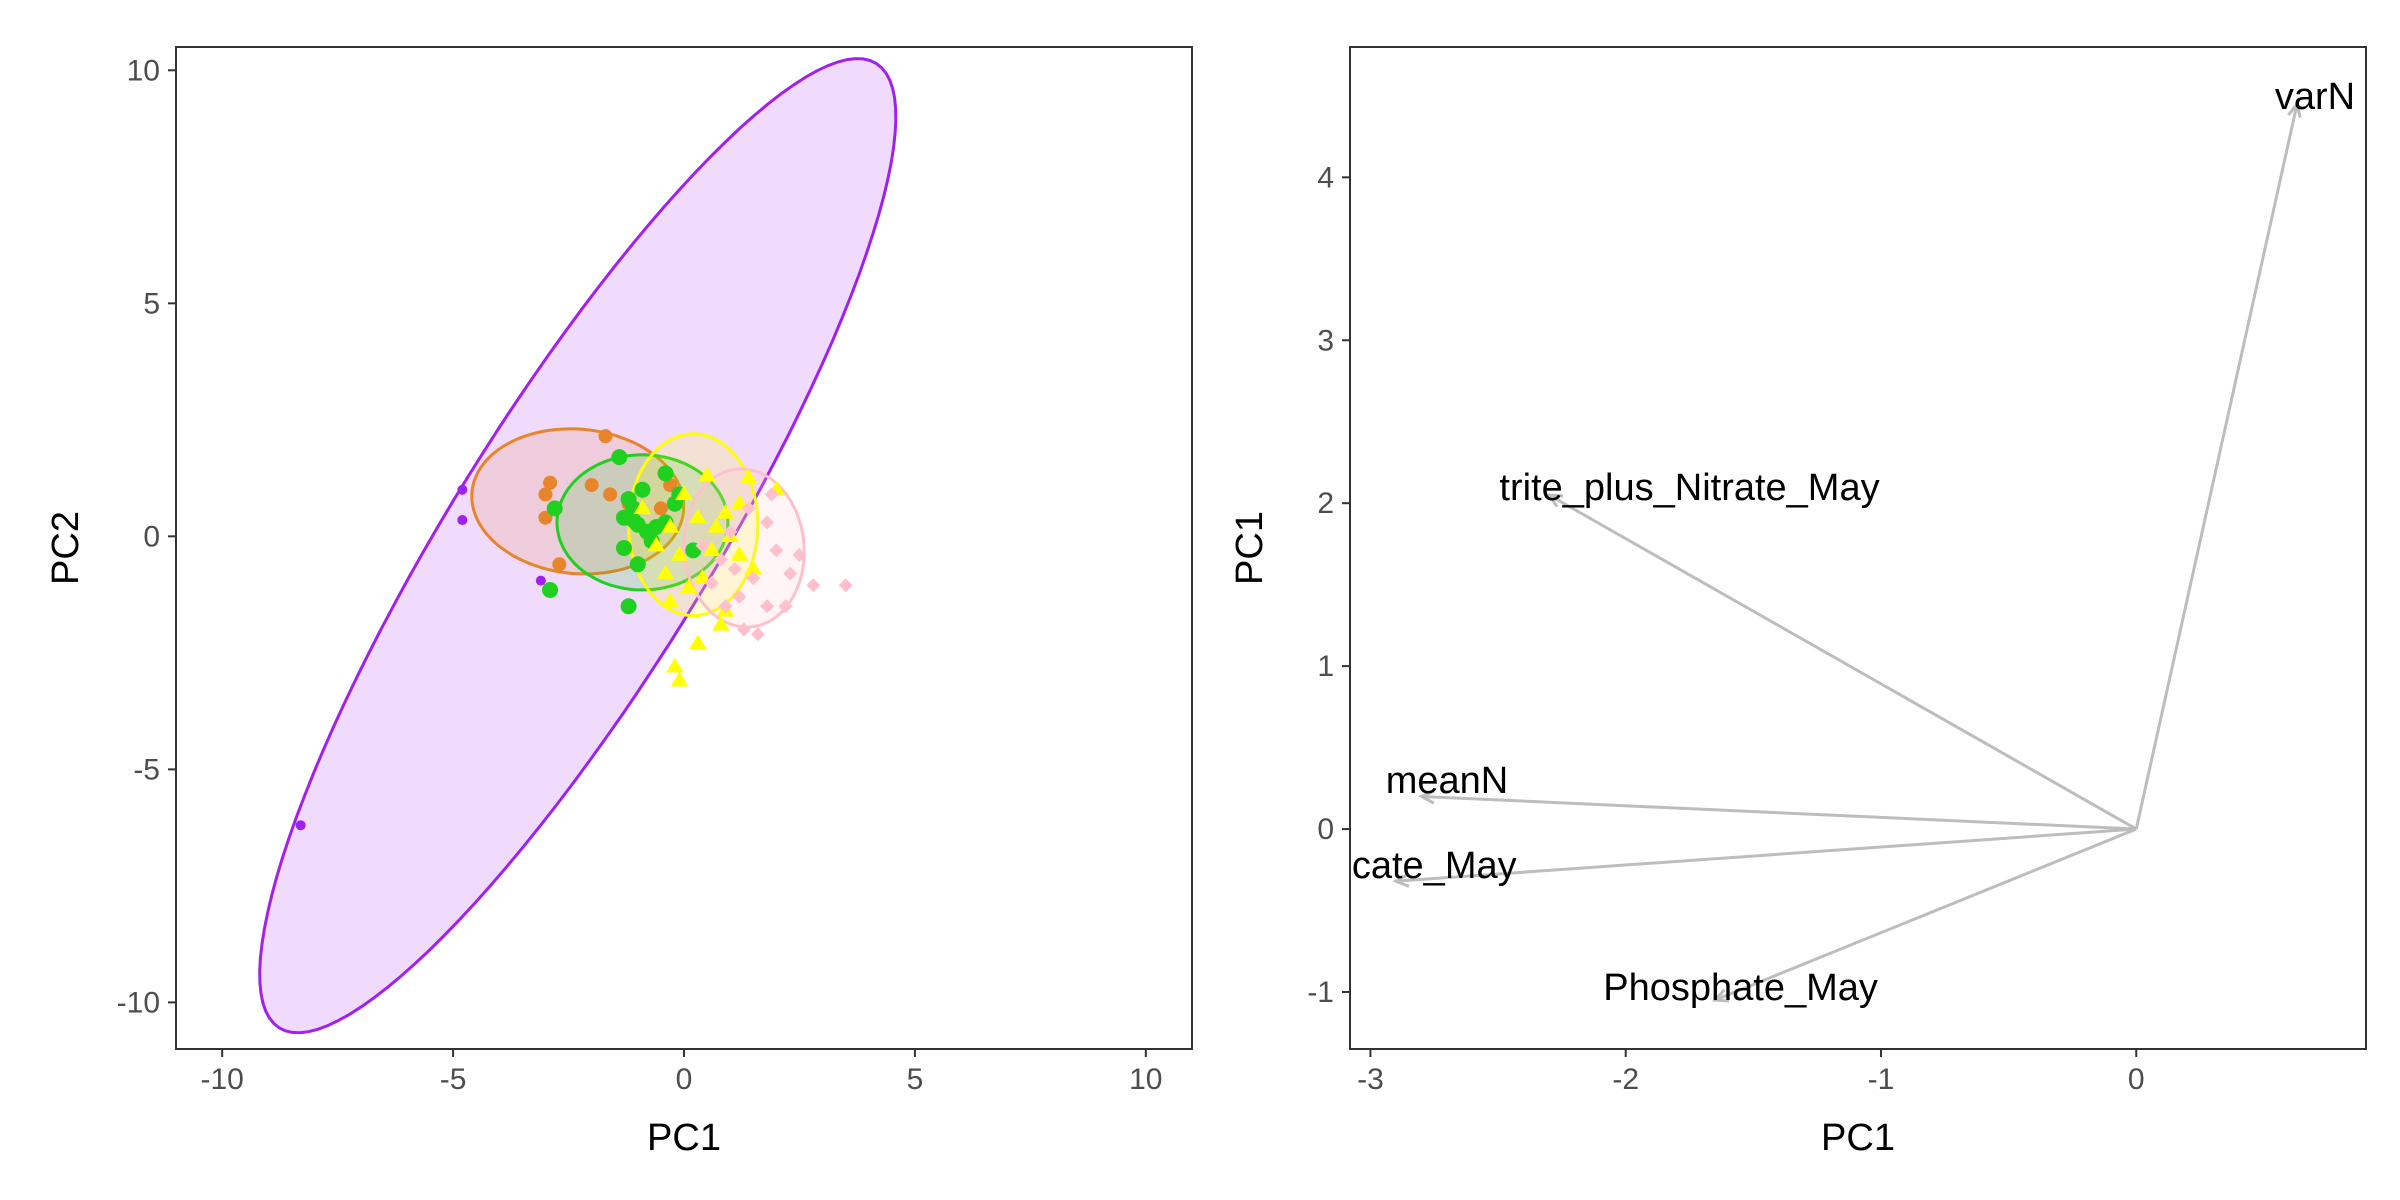 This screenshot has height=1200, width=2400. I want to click on left-x-tick-label: 0, so click(684, 1079).